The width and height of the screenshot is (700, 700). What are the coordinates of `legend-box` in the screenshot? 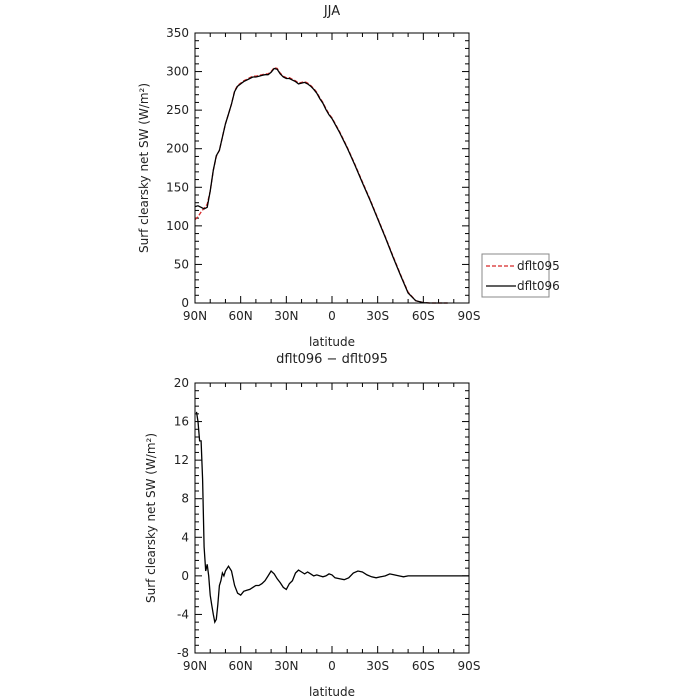 It's located at (515, 275).